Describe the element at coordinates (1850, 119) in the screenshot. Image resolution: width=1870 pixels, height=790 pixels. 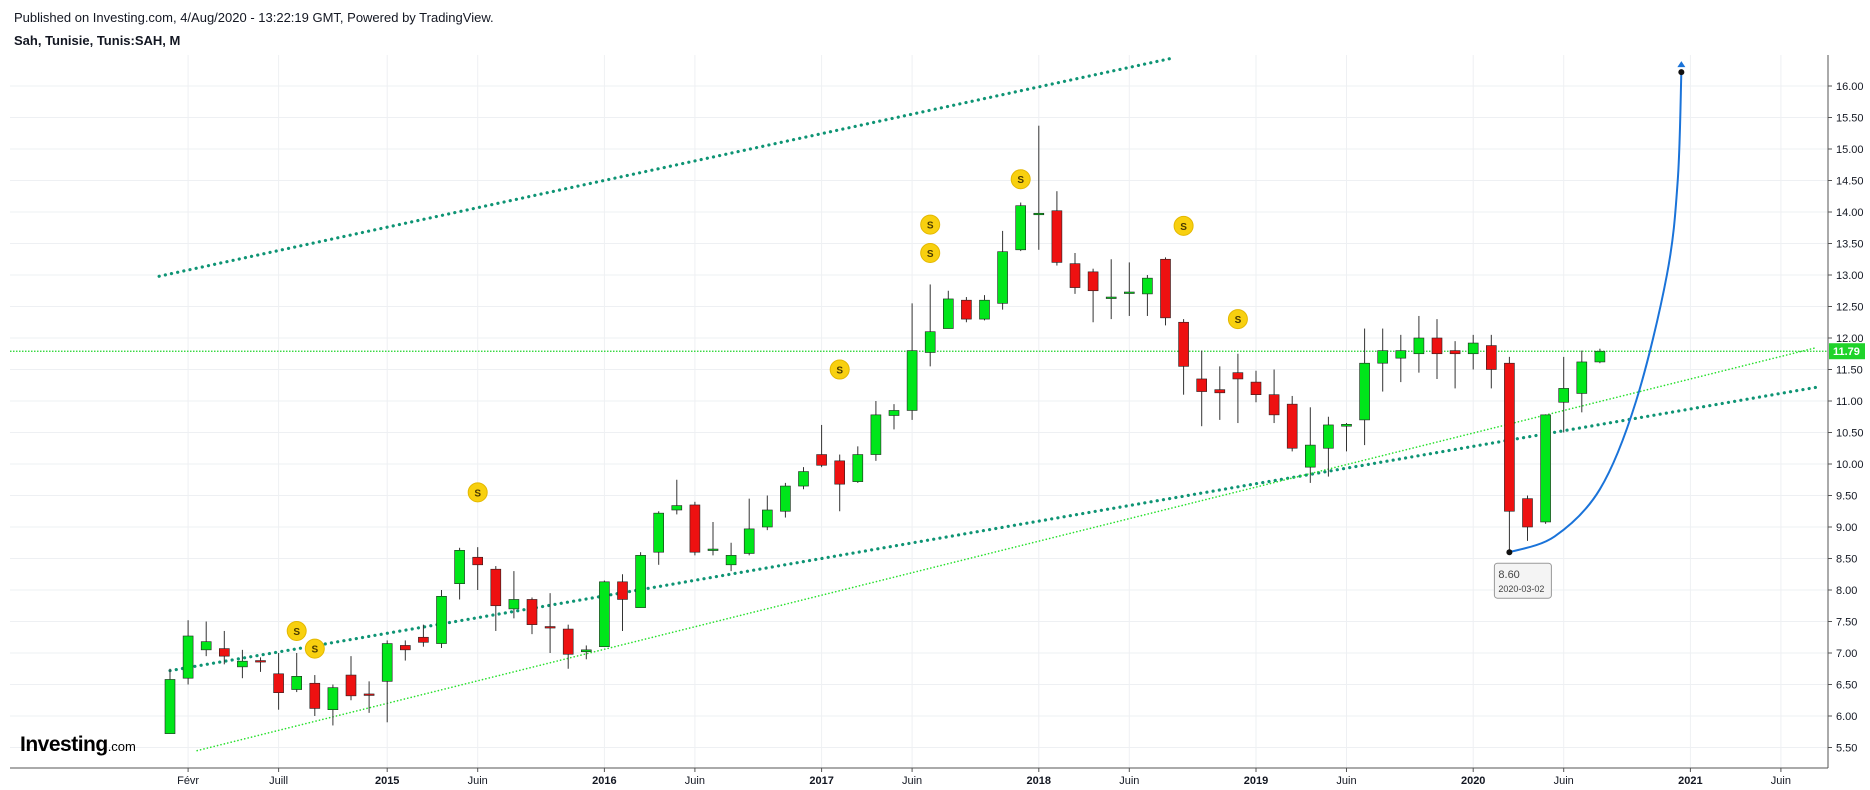
I see `y-tick-label: 15.50` at that location.